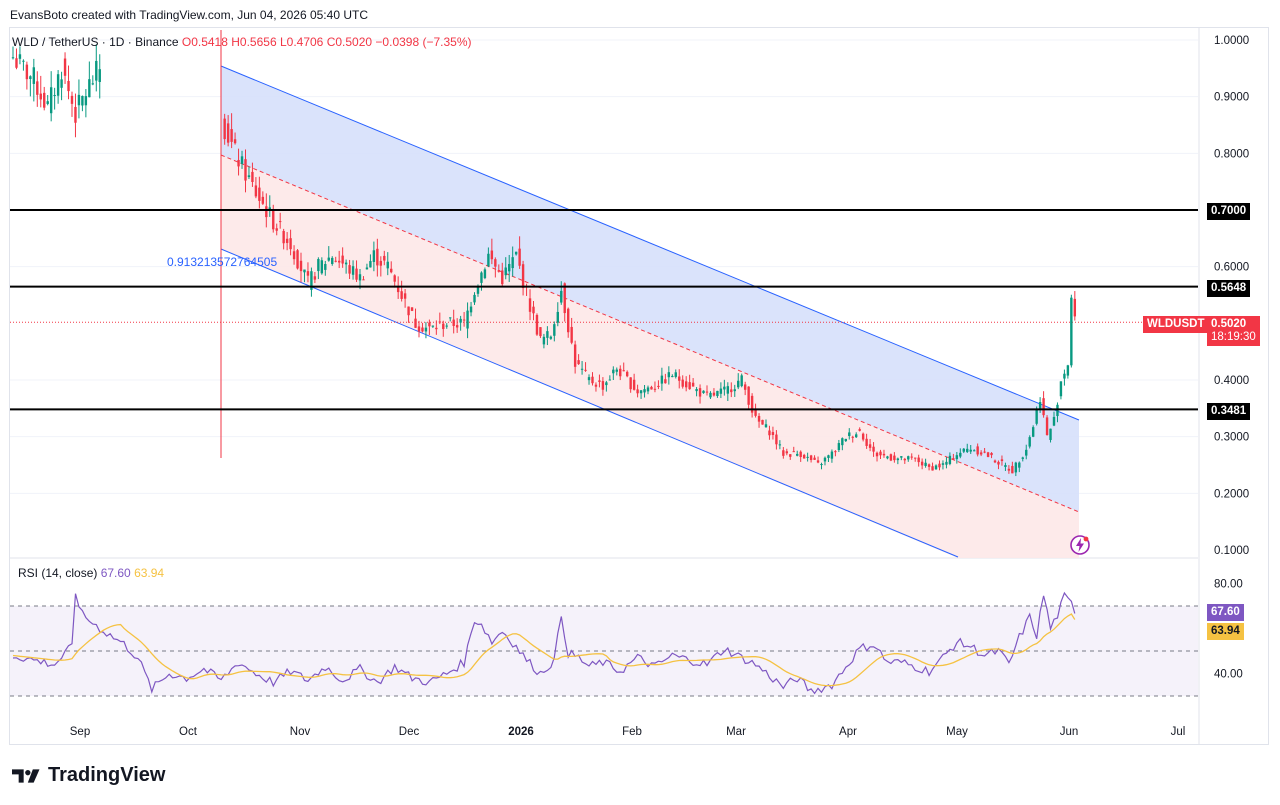 The height and width of the screenshot is (805, 1280). Describe the element at coordinates (1080, 545) in the screenshot. I see `lightning-icon` at that location.